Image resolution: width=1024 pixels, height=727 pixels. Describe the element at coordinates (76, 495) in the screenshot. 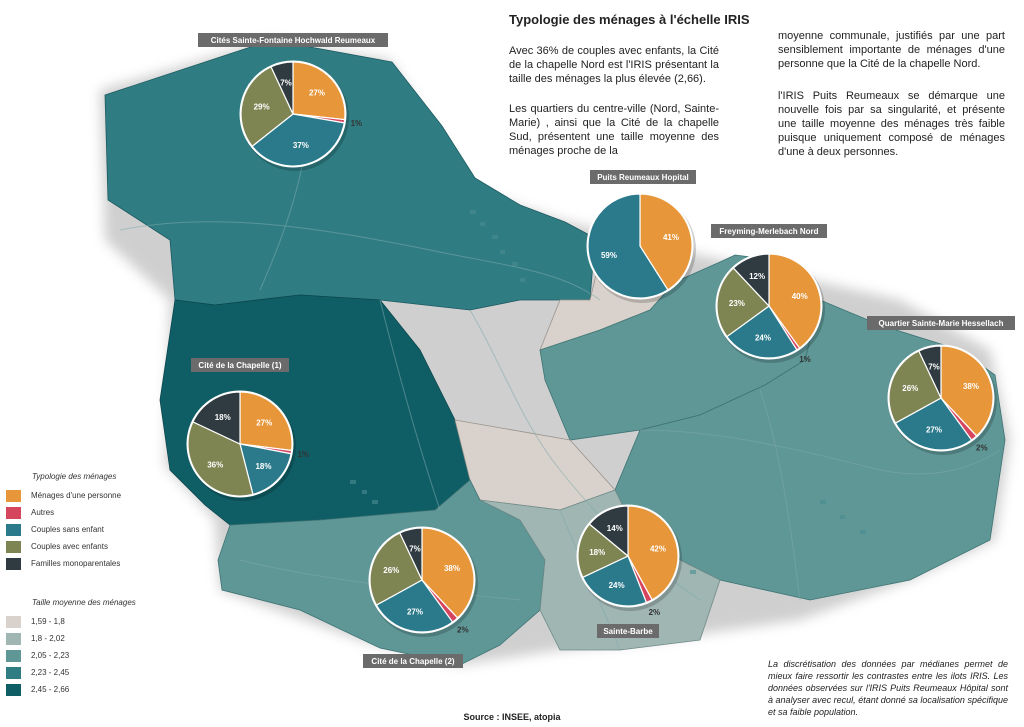

I see `legend-label: Ménages d'une personne` at that location.